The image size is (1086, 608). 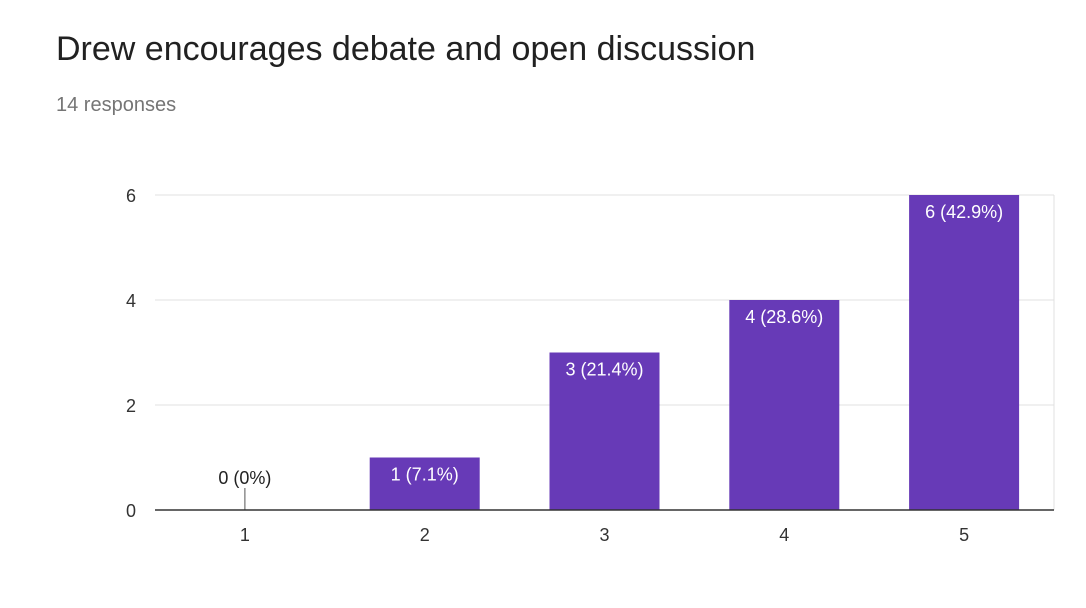 I want to click on bar-data-label: 4 (28.6%), so click(x=784, y=317).